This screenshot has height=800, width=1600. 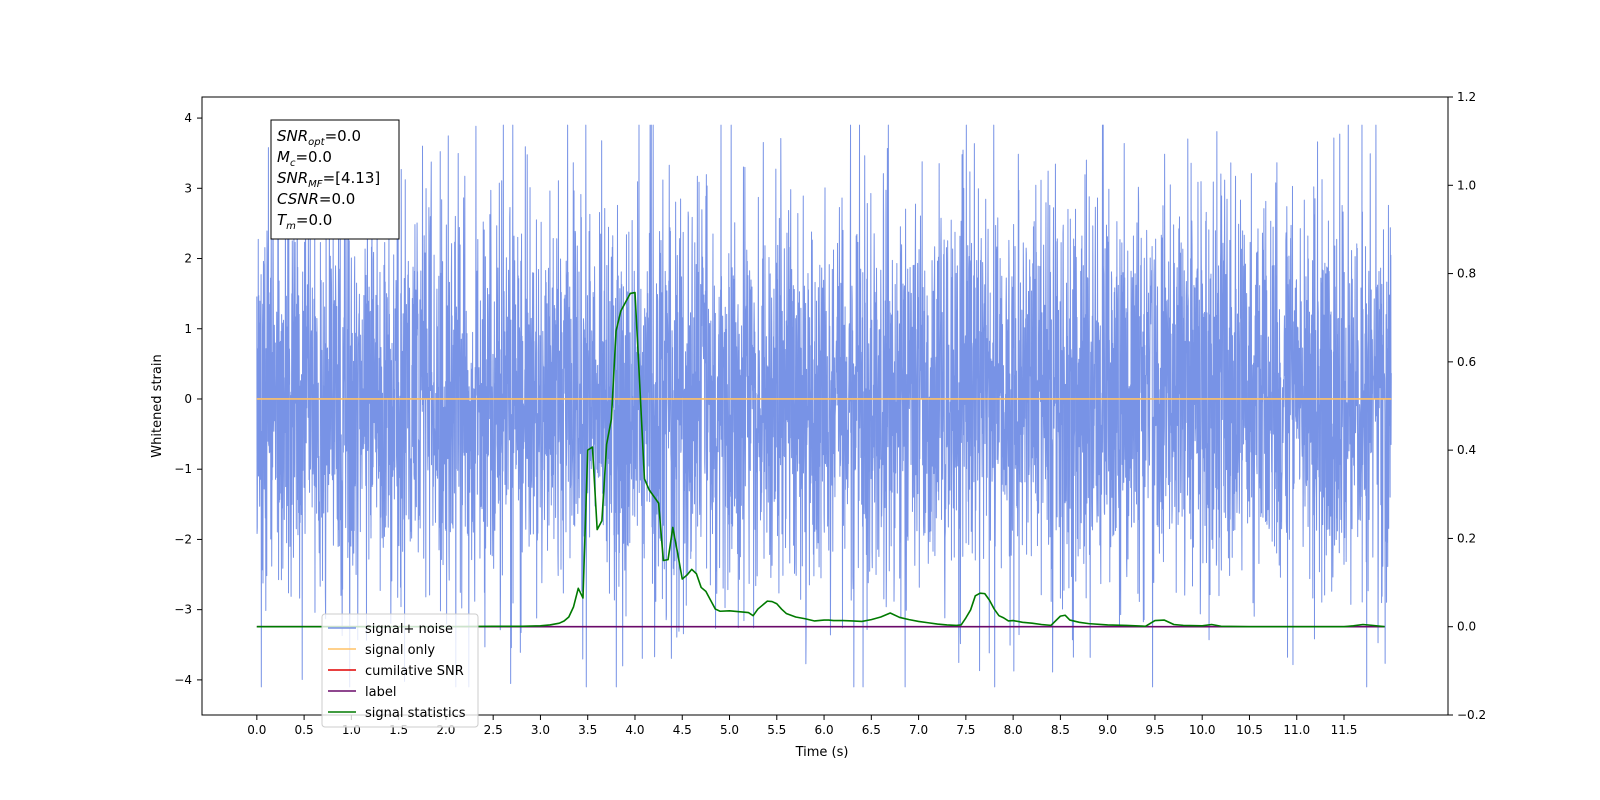 I want to click on legend-label: signal+ noise, so click(x=409, y=629).